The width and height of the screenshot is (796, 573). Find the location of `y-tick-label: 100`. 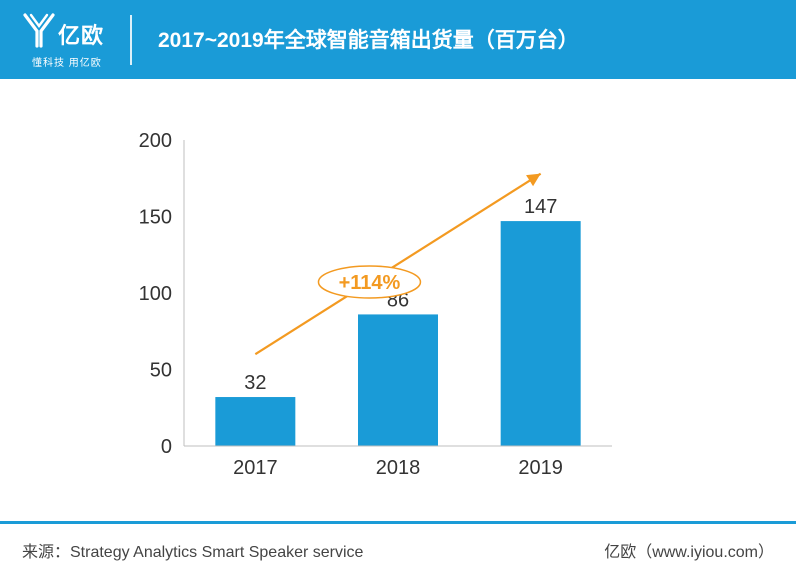

y-tick-label: 100 is located at coordinates (155, 294).